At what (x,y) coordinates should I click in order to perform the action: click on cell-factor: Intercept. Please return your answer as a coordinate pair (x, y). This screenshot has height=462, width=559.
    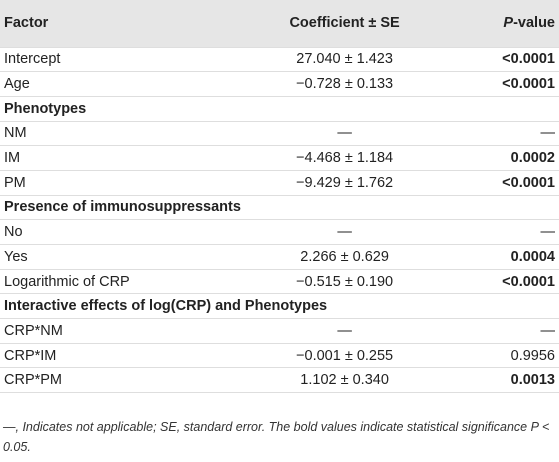
    Looking at the image, I should click on (32, 59).